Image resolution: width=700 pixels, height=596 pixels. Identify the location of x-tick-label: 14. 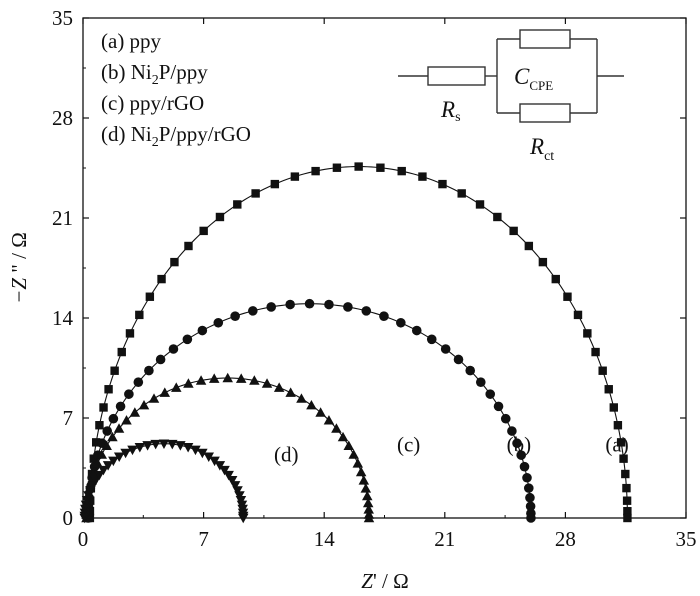
(325, 539).